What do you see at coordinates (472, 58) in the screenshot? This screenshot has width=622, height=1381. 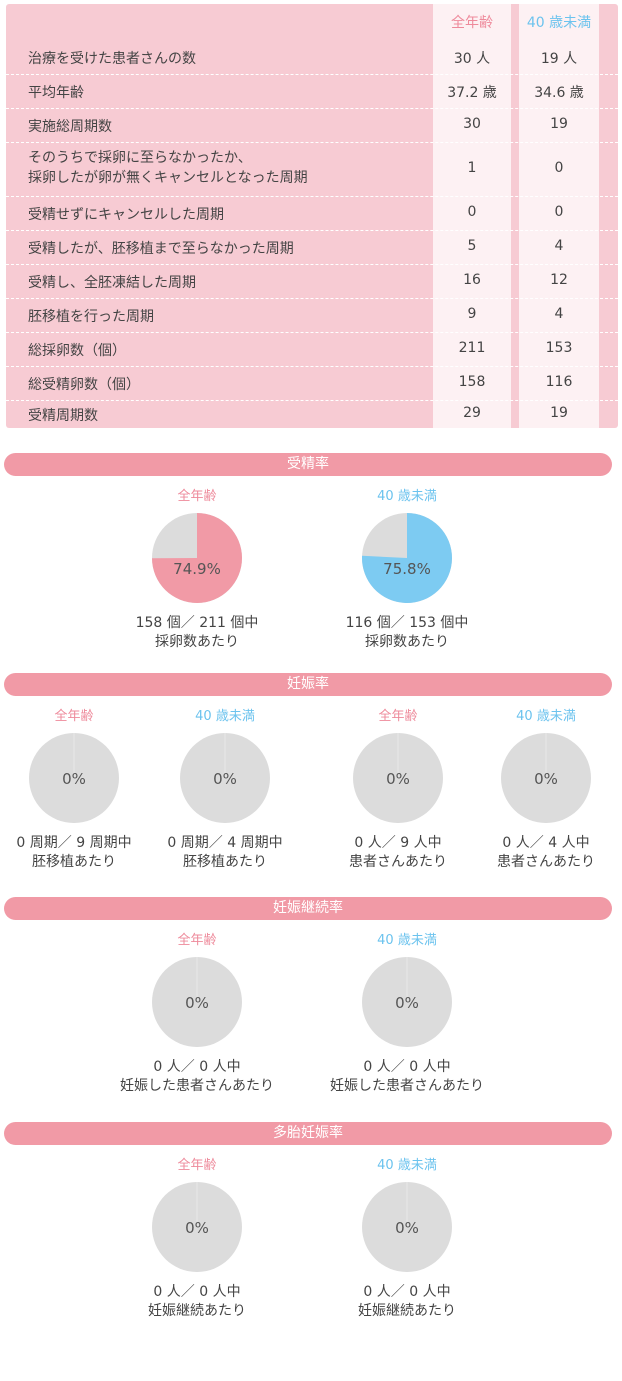 I see `cell-all-ages: 30 人` at bounding box center [472, 58].